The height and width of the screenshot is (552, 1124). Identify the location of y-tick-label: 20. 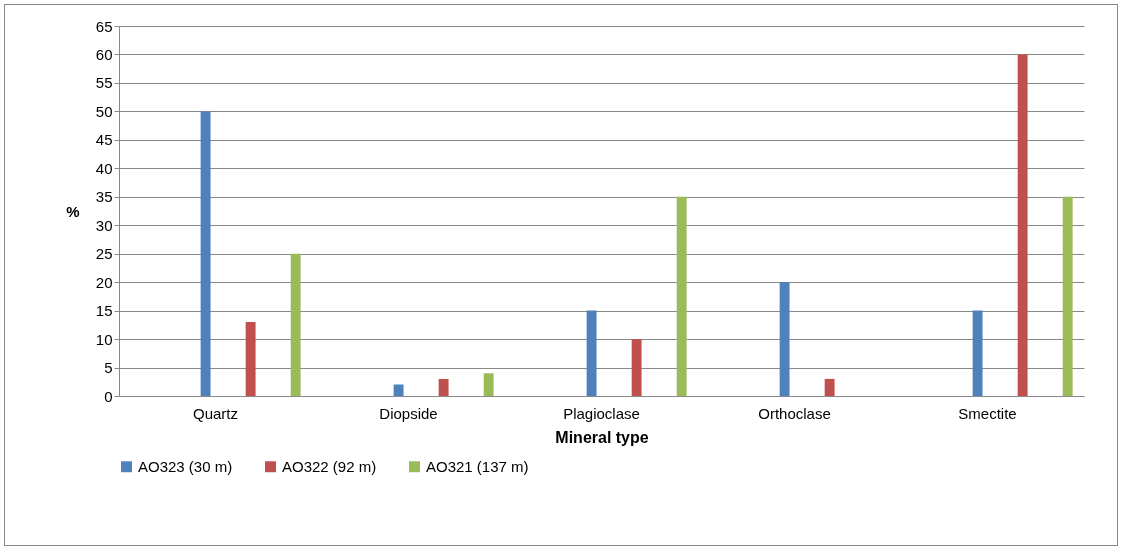
(104, 282).